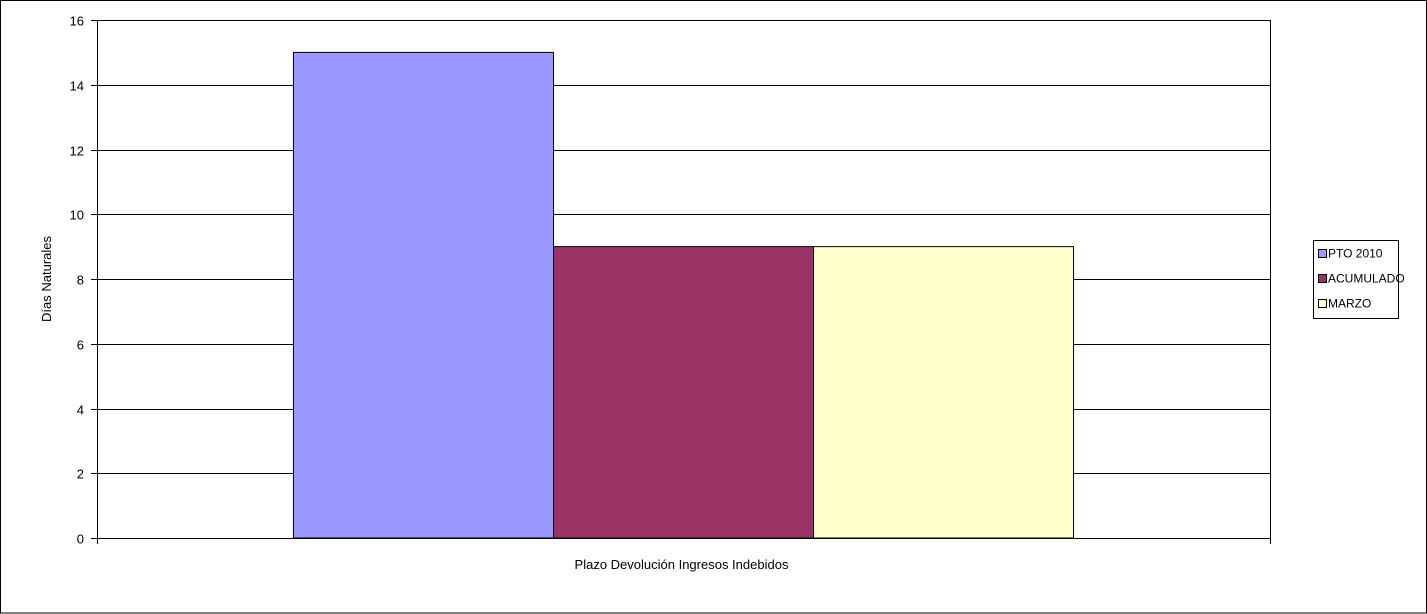 The width and height of the screenshot is (1427, 614). I want to click on bar-marzo, so click(944, 392).